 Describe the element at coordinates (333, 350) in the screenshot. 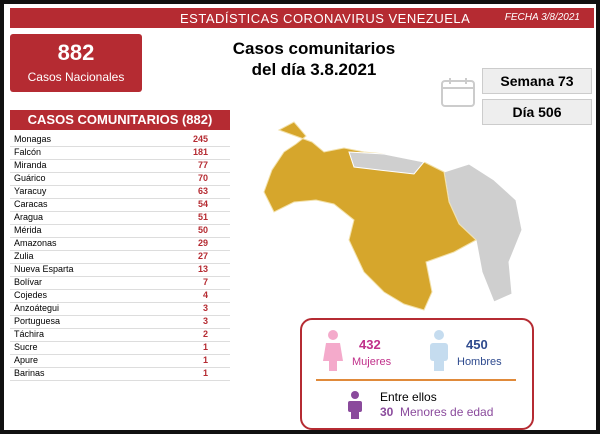

I see `woman-icon` at that location.